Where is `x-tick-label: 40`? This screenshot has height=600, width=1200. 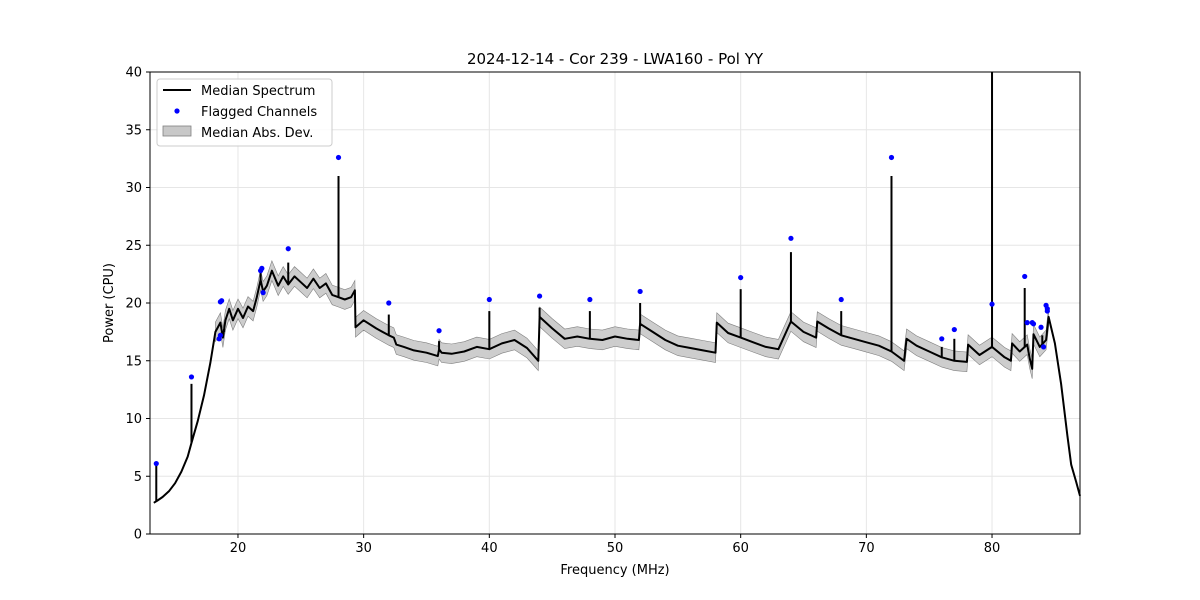 x-tick-label: 40 is located at coordinates (489, 548).